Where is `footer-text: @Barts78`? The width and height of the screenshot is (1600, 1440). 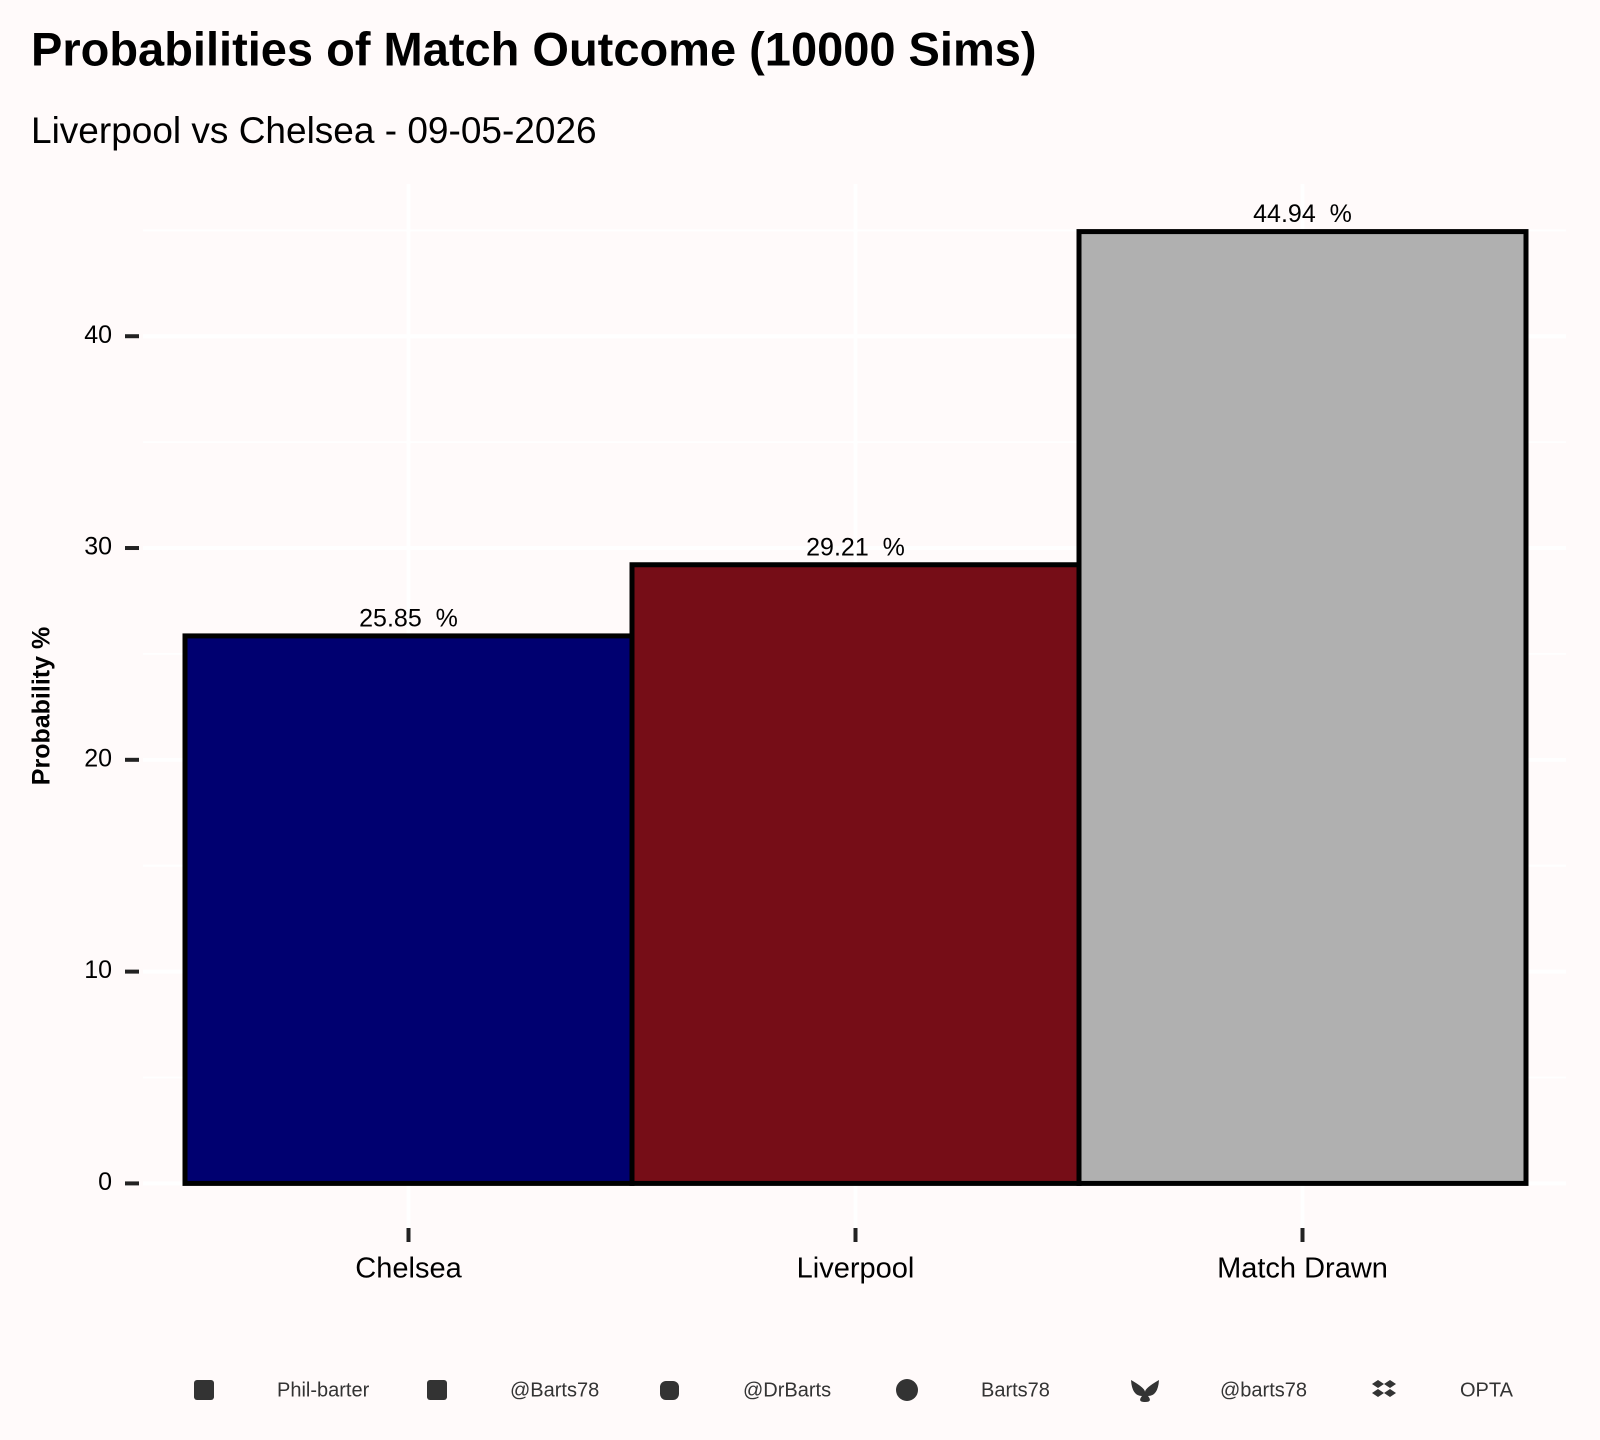
footer-text: @Barts78 is located at coordinates (554, 1390).